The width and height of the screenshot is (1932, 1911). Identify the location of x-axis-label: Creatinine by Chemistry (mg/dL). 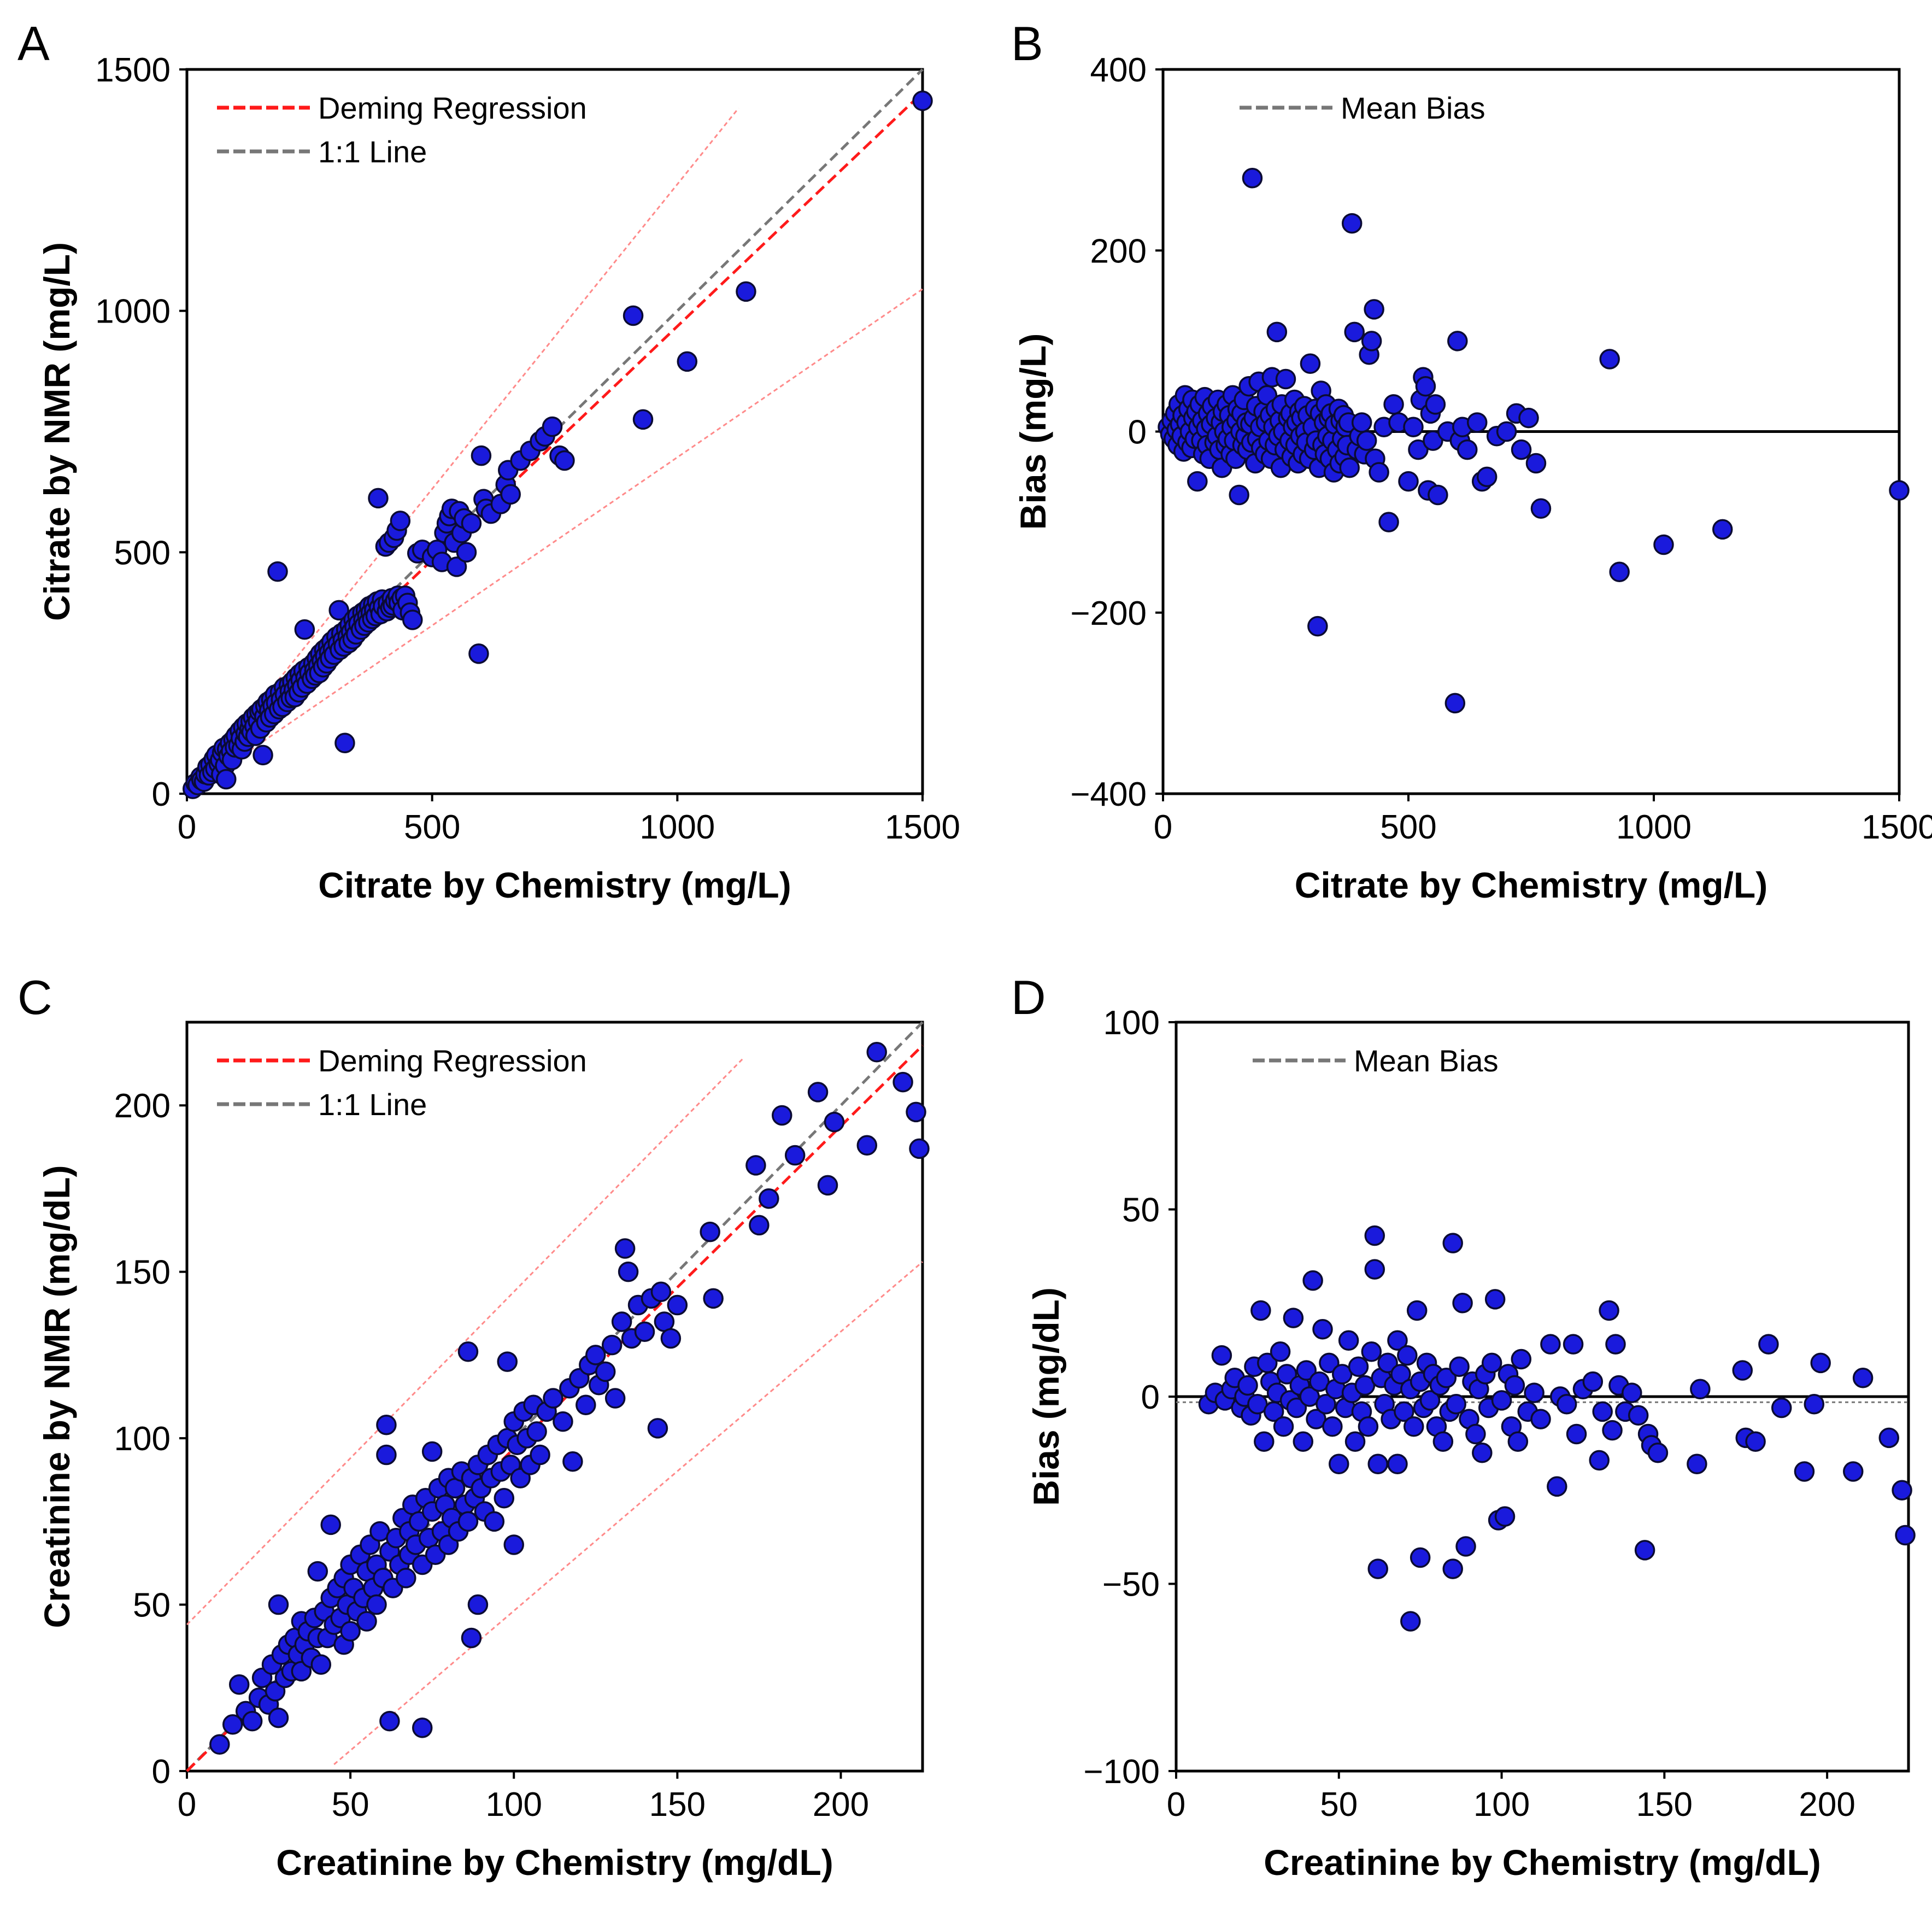
(1542, 1863).